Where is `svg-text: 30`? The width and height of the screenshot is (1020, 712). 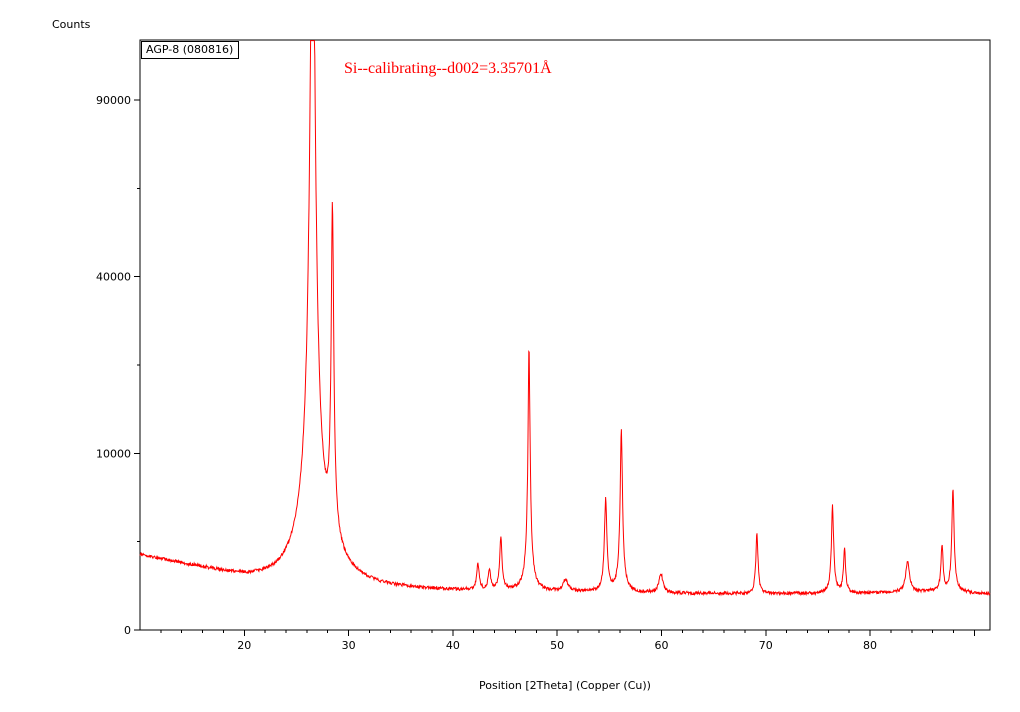 svg-text: 30 is located at coordinates (349, 645).